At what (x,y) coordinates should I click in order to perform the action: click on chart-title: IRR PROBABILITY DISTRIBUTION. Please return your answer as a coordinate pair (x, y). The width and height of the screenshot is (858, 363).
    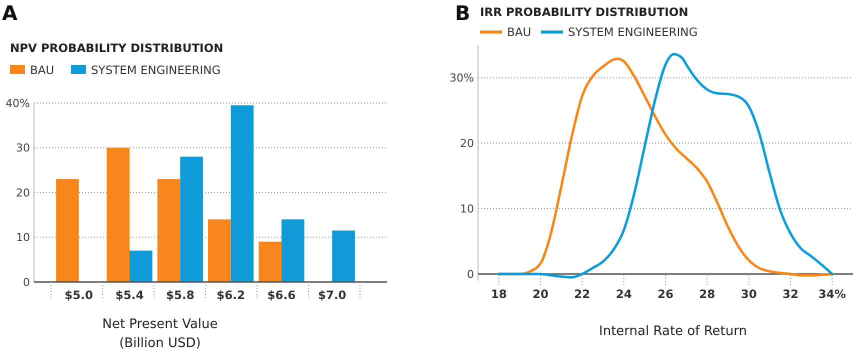
    Looking at the image, I should click on (584, 12).